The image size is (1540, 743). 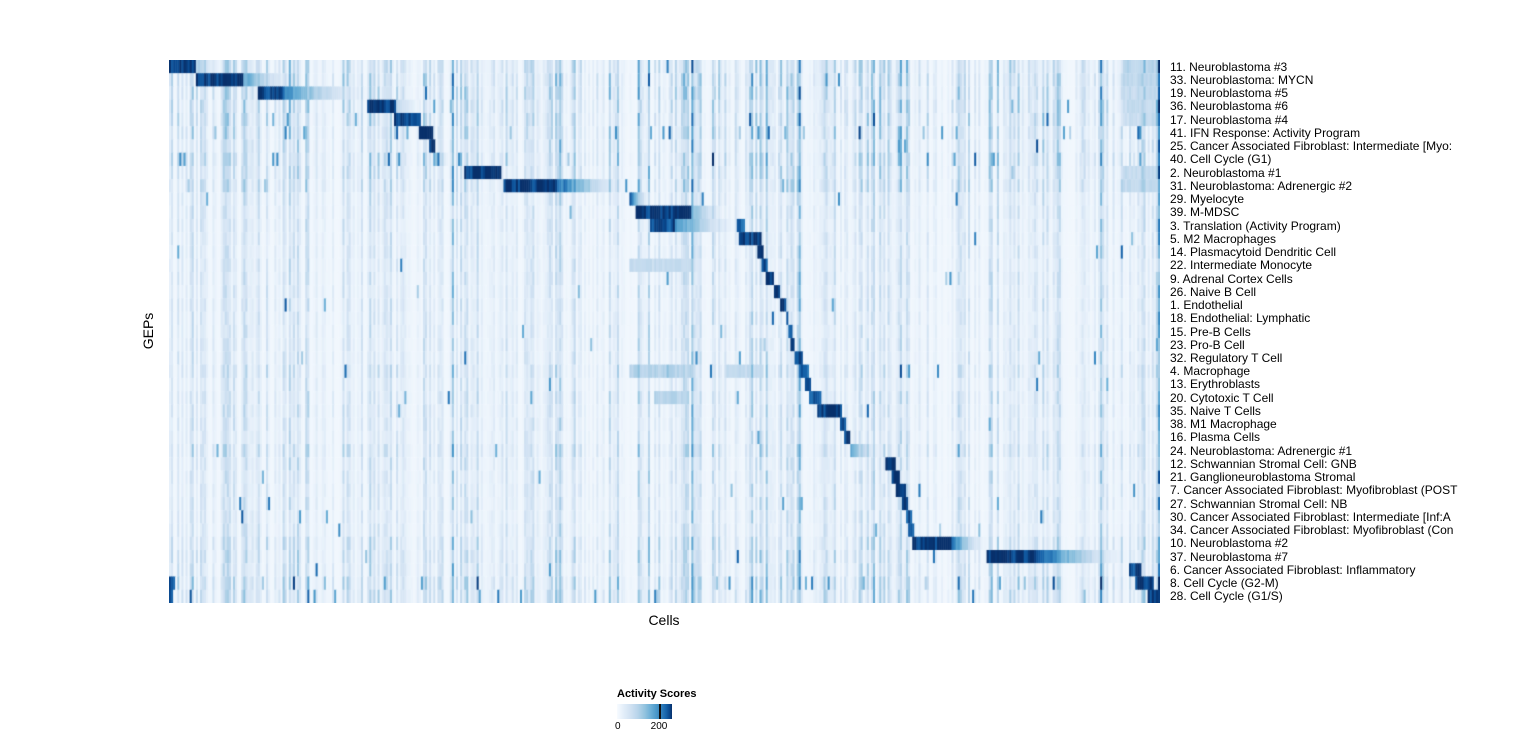 What do you see at coordinates (1253, 252) in the screenshot?
I see `row-label: 14. Plasmacytoid Dendritic Cell` at bounding box center [1253, 252].